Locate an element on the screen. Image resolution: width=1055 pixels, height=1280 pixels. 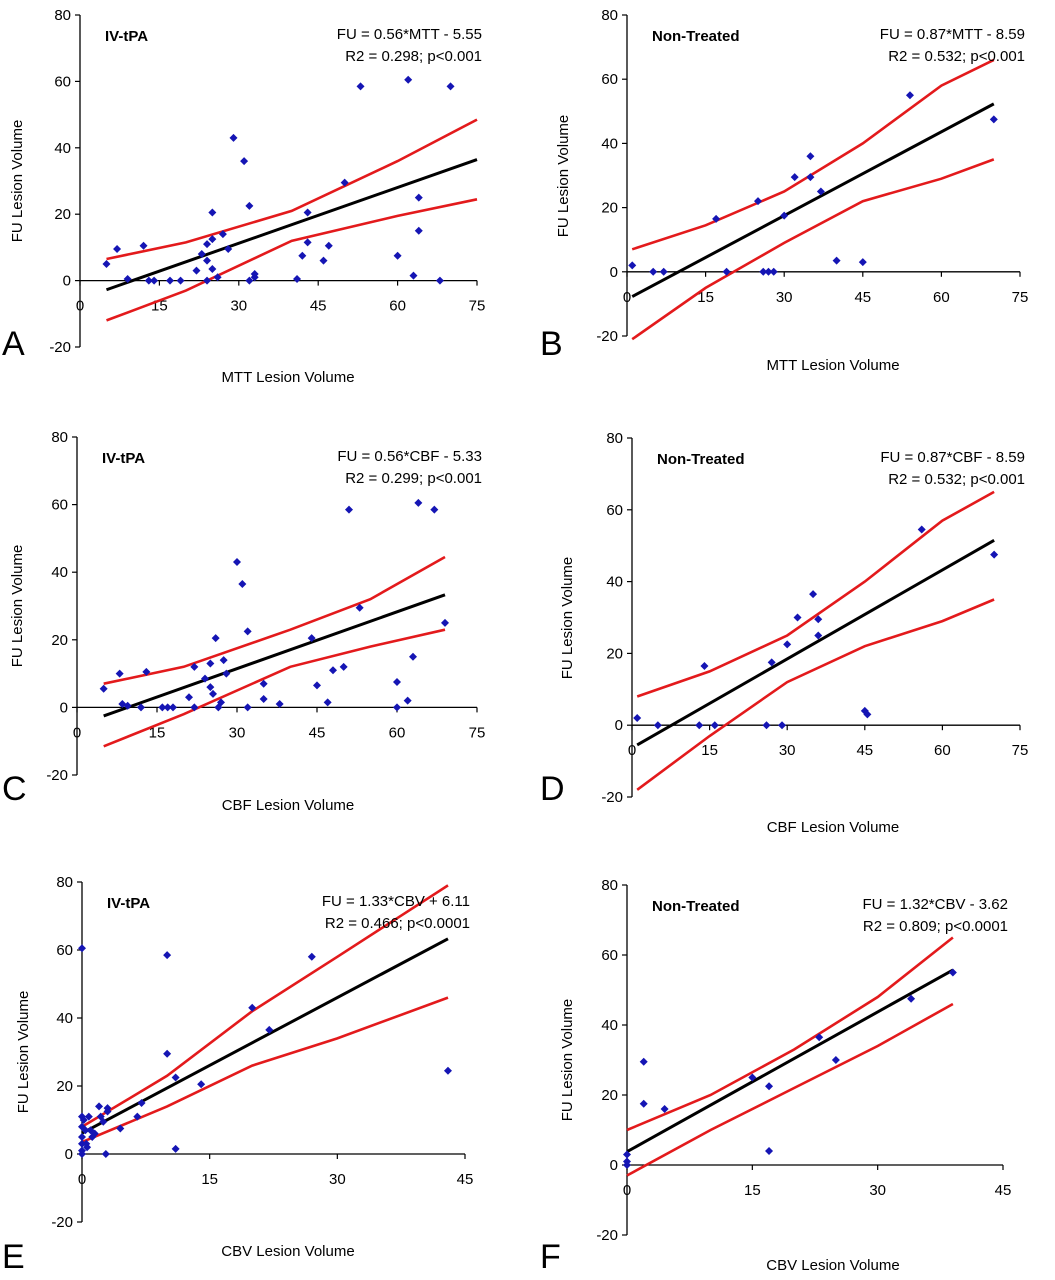
group-label: IV-tPA is located at coordinates (126, 36).